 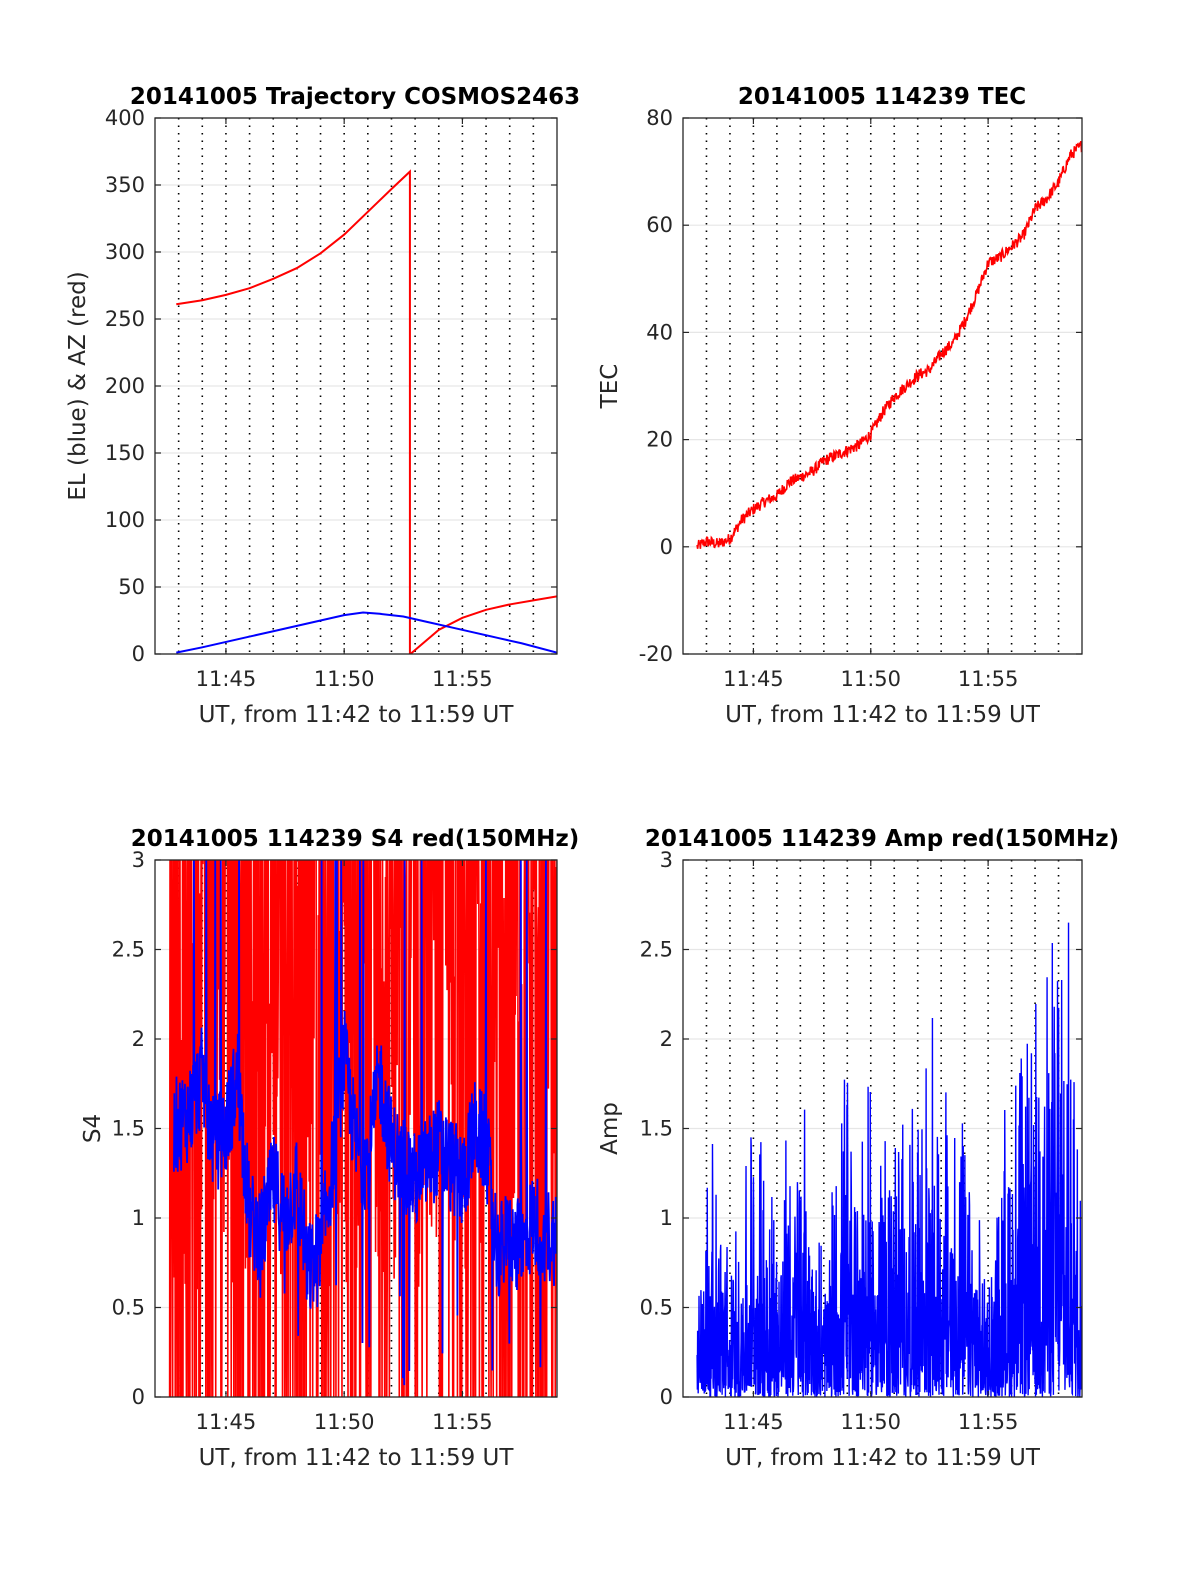 I want to click on y-axis-label: Amp, so click(x=610, y=1128).